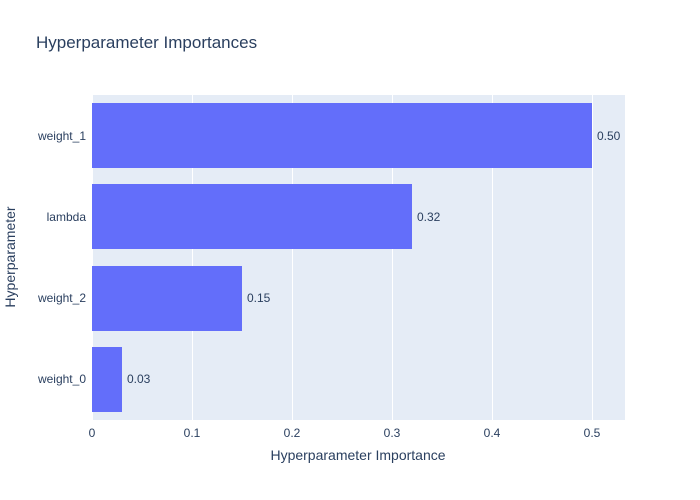 The width and height of the screenshot is (700, 500). Describe the element at coordinates (139, 379) in the screenshot. I see `bar-value-label: 0.03` at that location.